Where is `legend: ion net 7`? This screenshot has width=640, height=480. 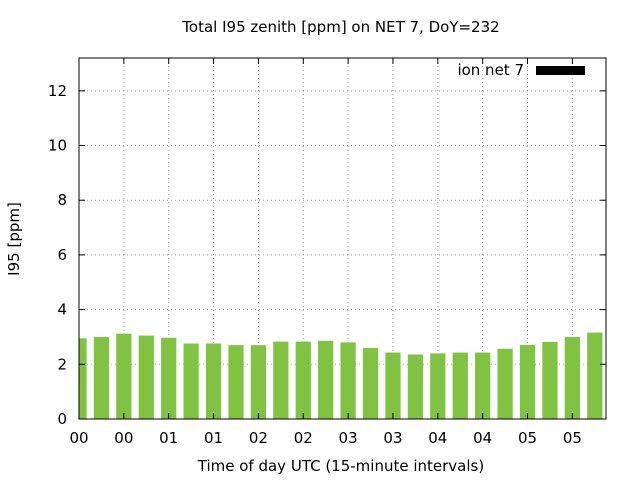
legend: ion net 7 is located at coordinates (521, 70).